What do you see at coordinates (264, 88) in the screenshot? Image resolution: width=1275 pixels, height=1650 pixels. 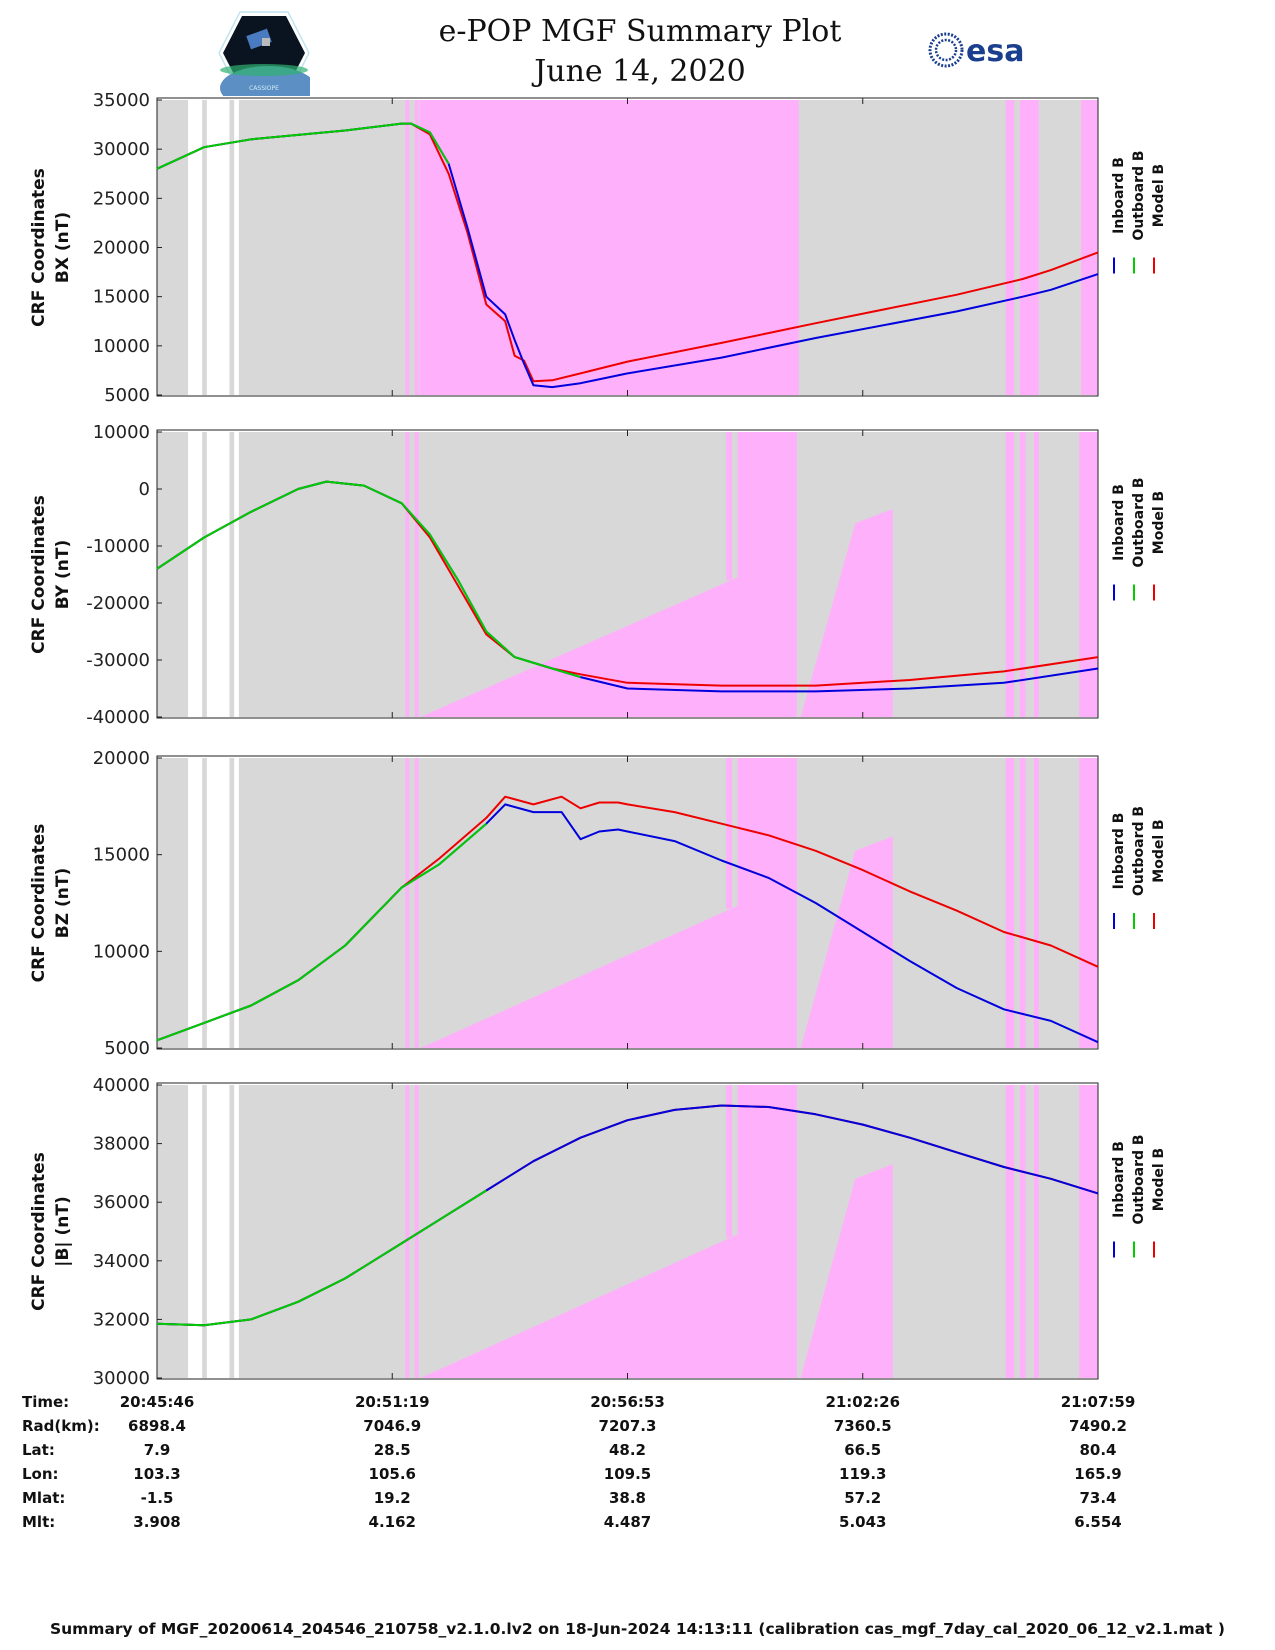 I see `svg-text: CASSIOPE` at bounding box center [264, 88].